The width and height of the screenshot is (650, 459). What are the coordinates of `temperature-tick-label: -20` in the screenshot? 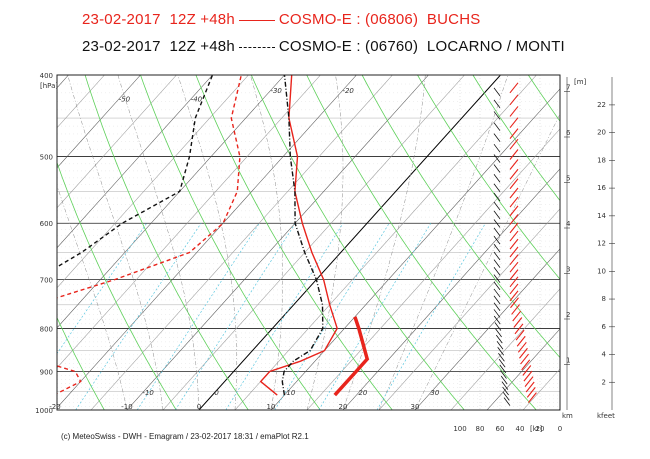 It's located at (54, 407).